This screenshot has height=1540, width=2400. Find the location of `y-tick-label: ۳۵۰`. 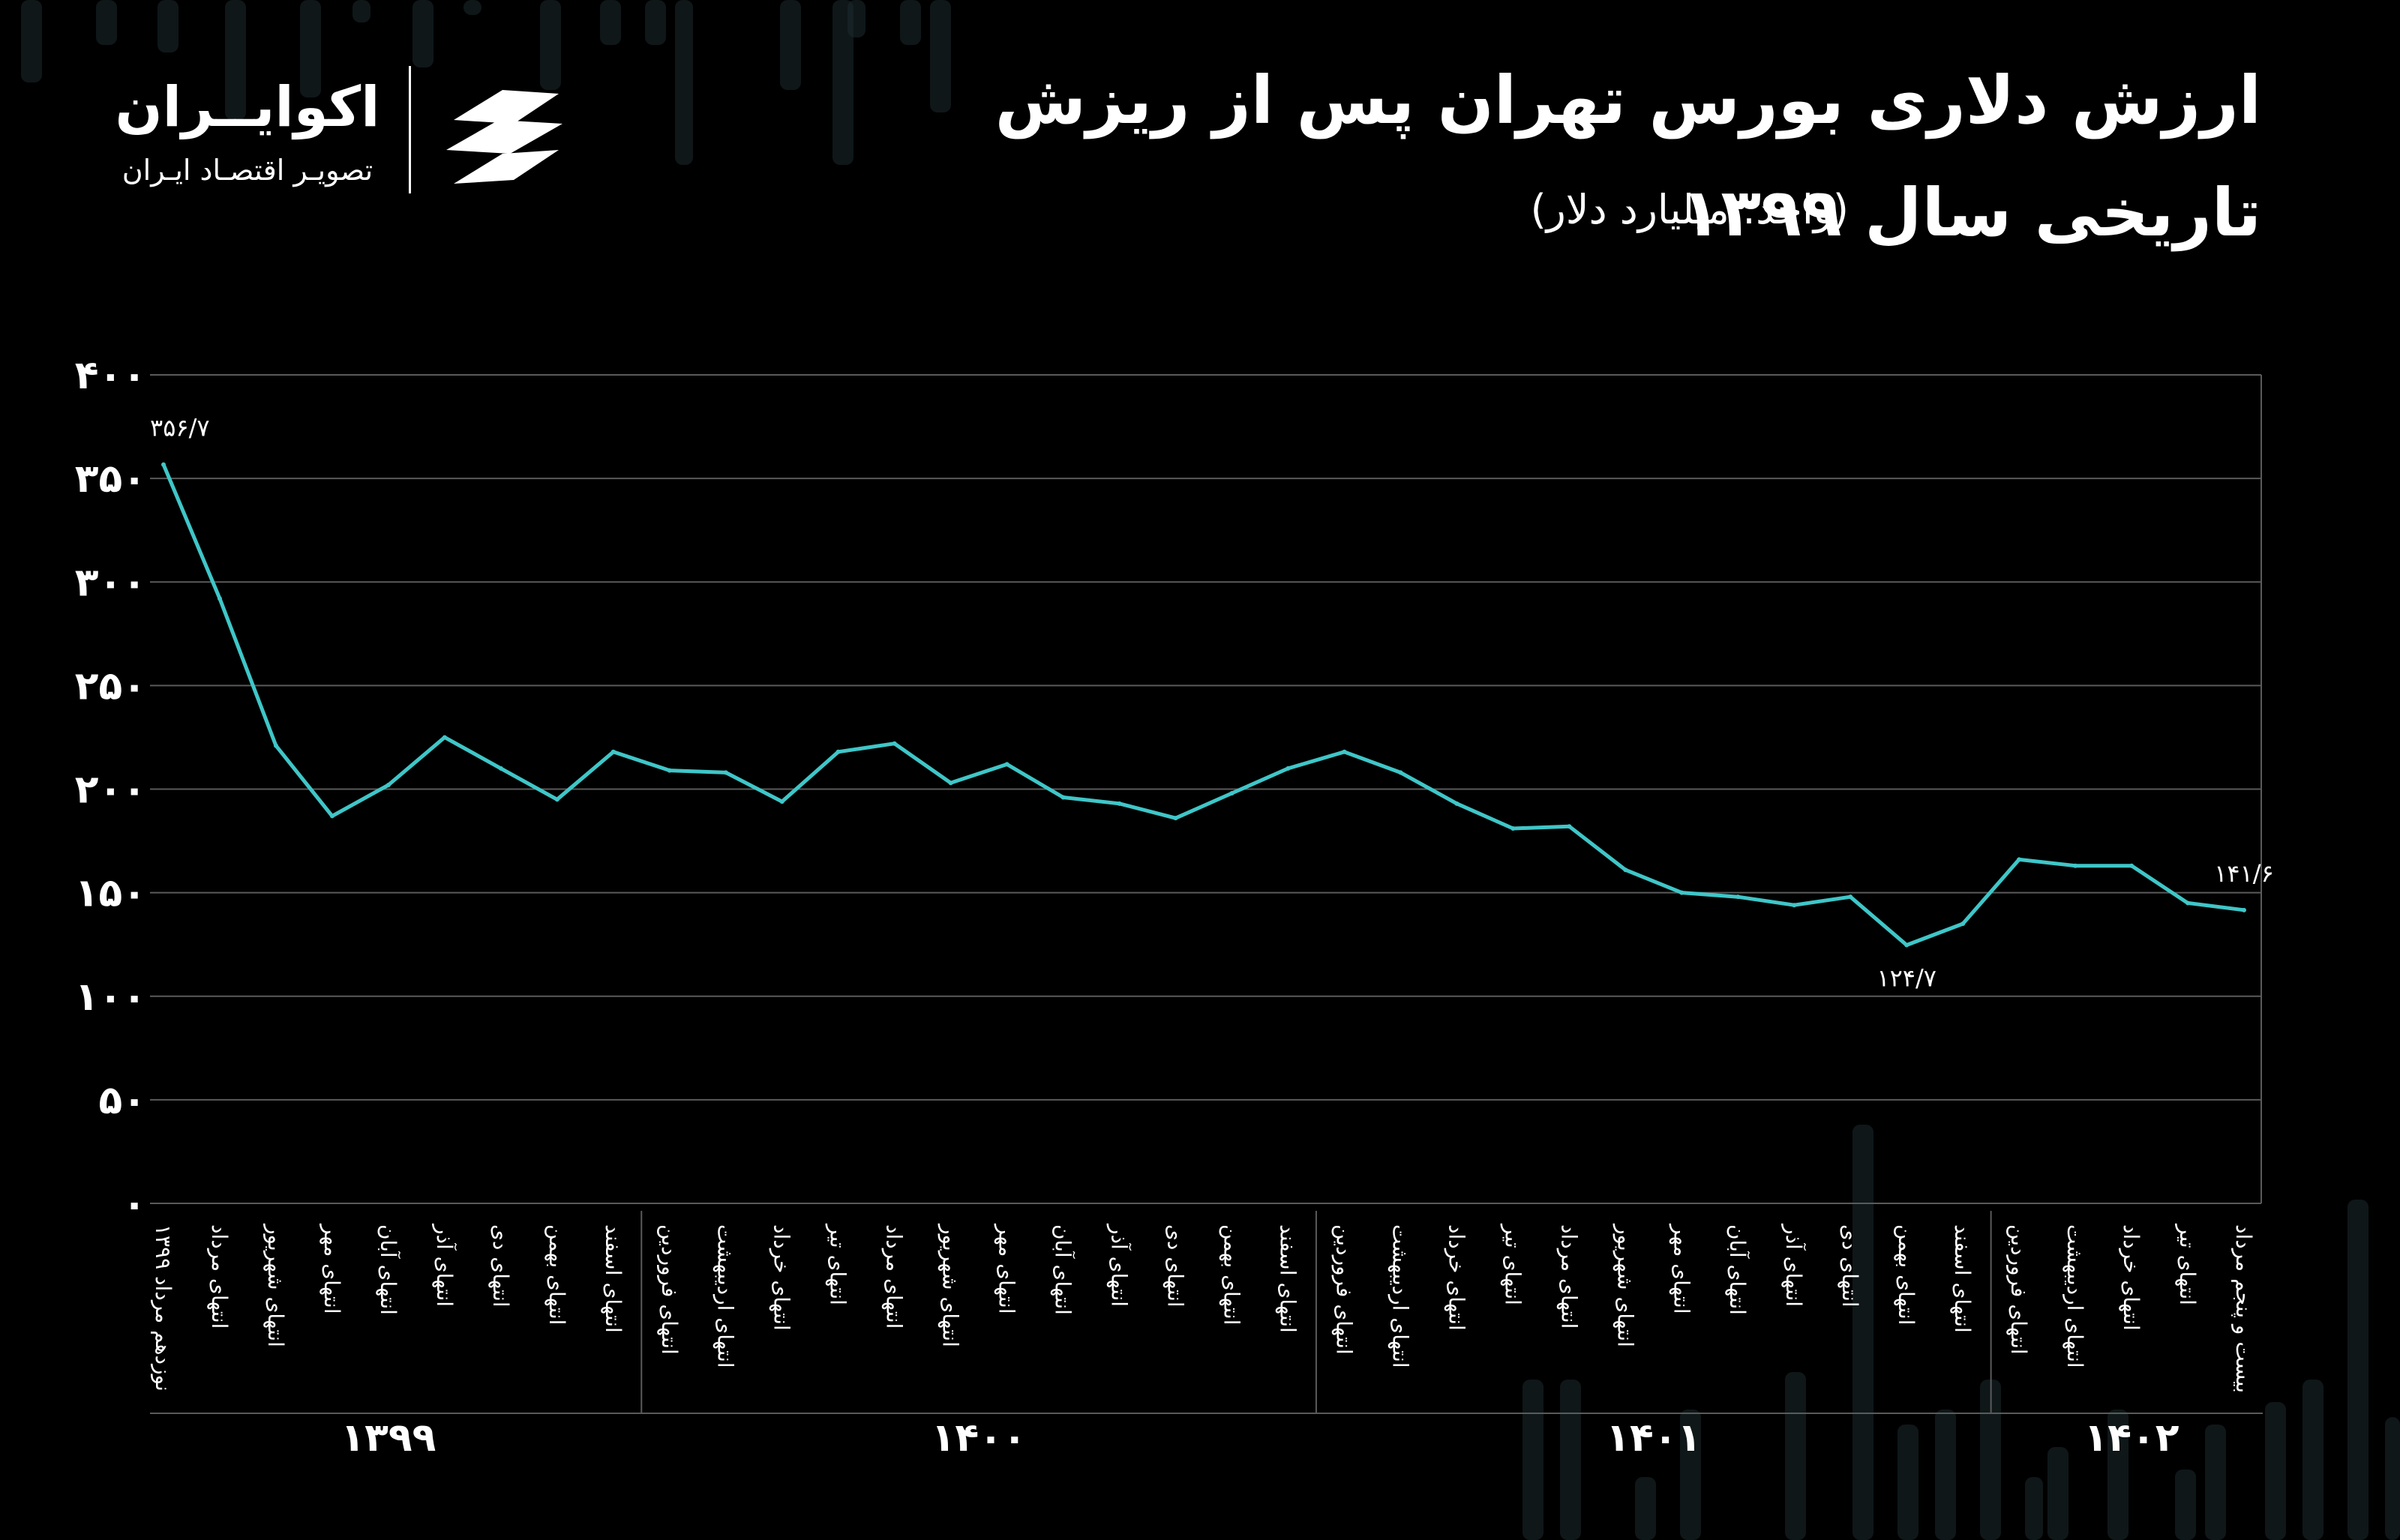

y-tick-label: ۳۵۰ is located at coordinates (110, 479).